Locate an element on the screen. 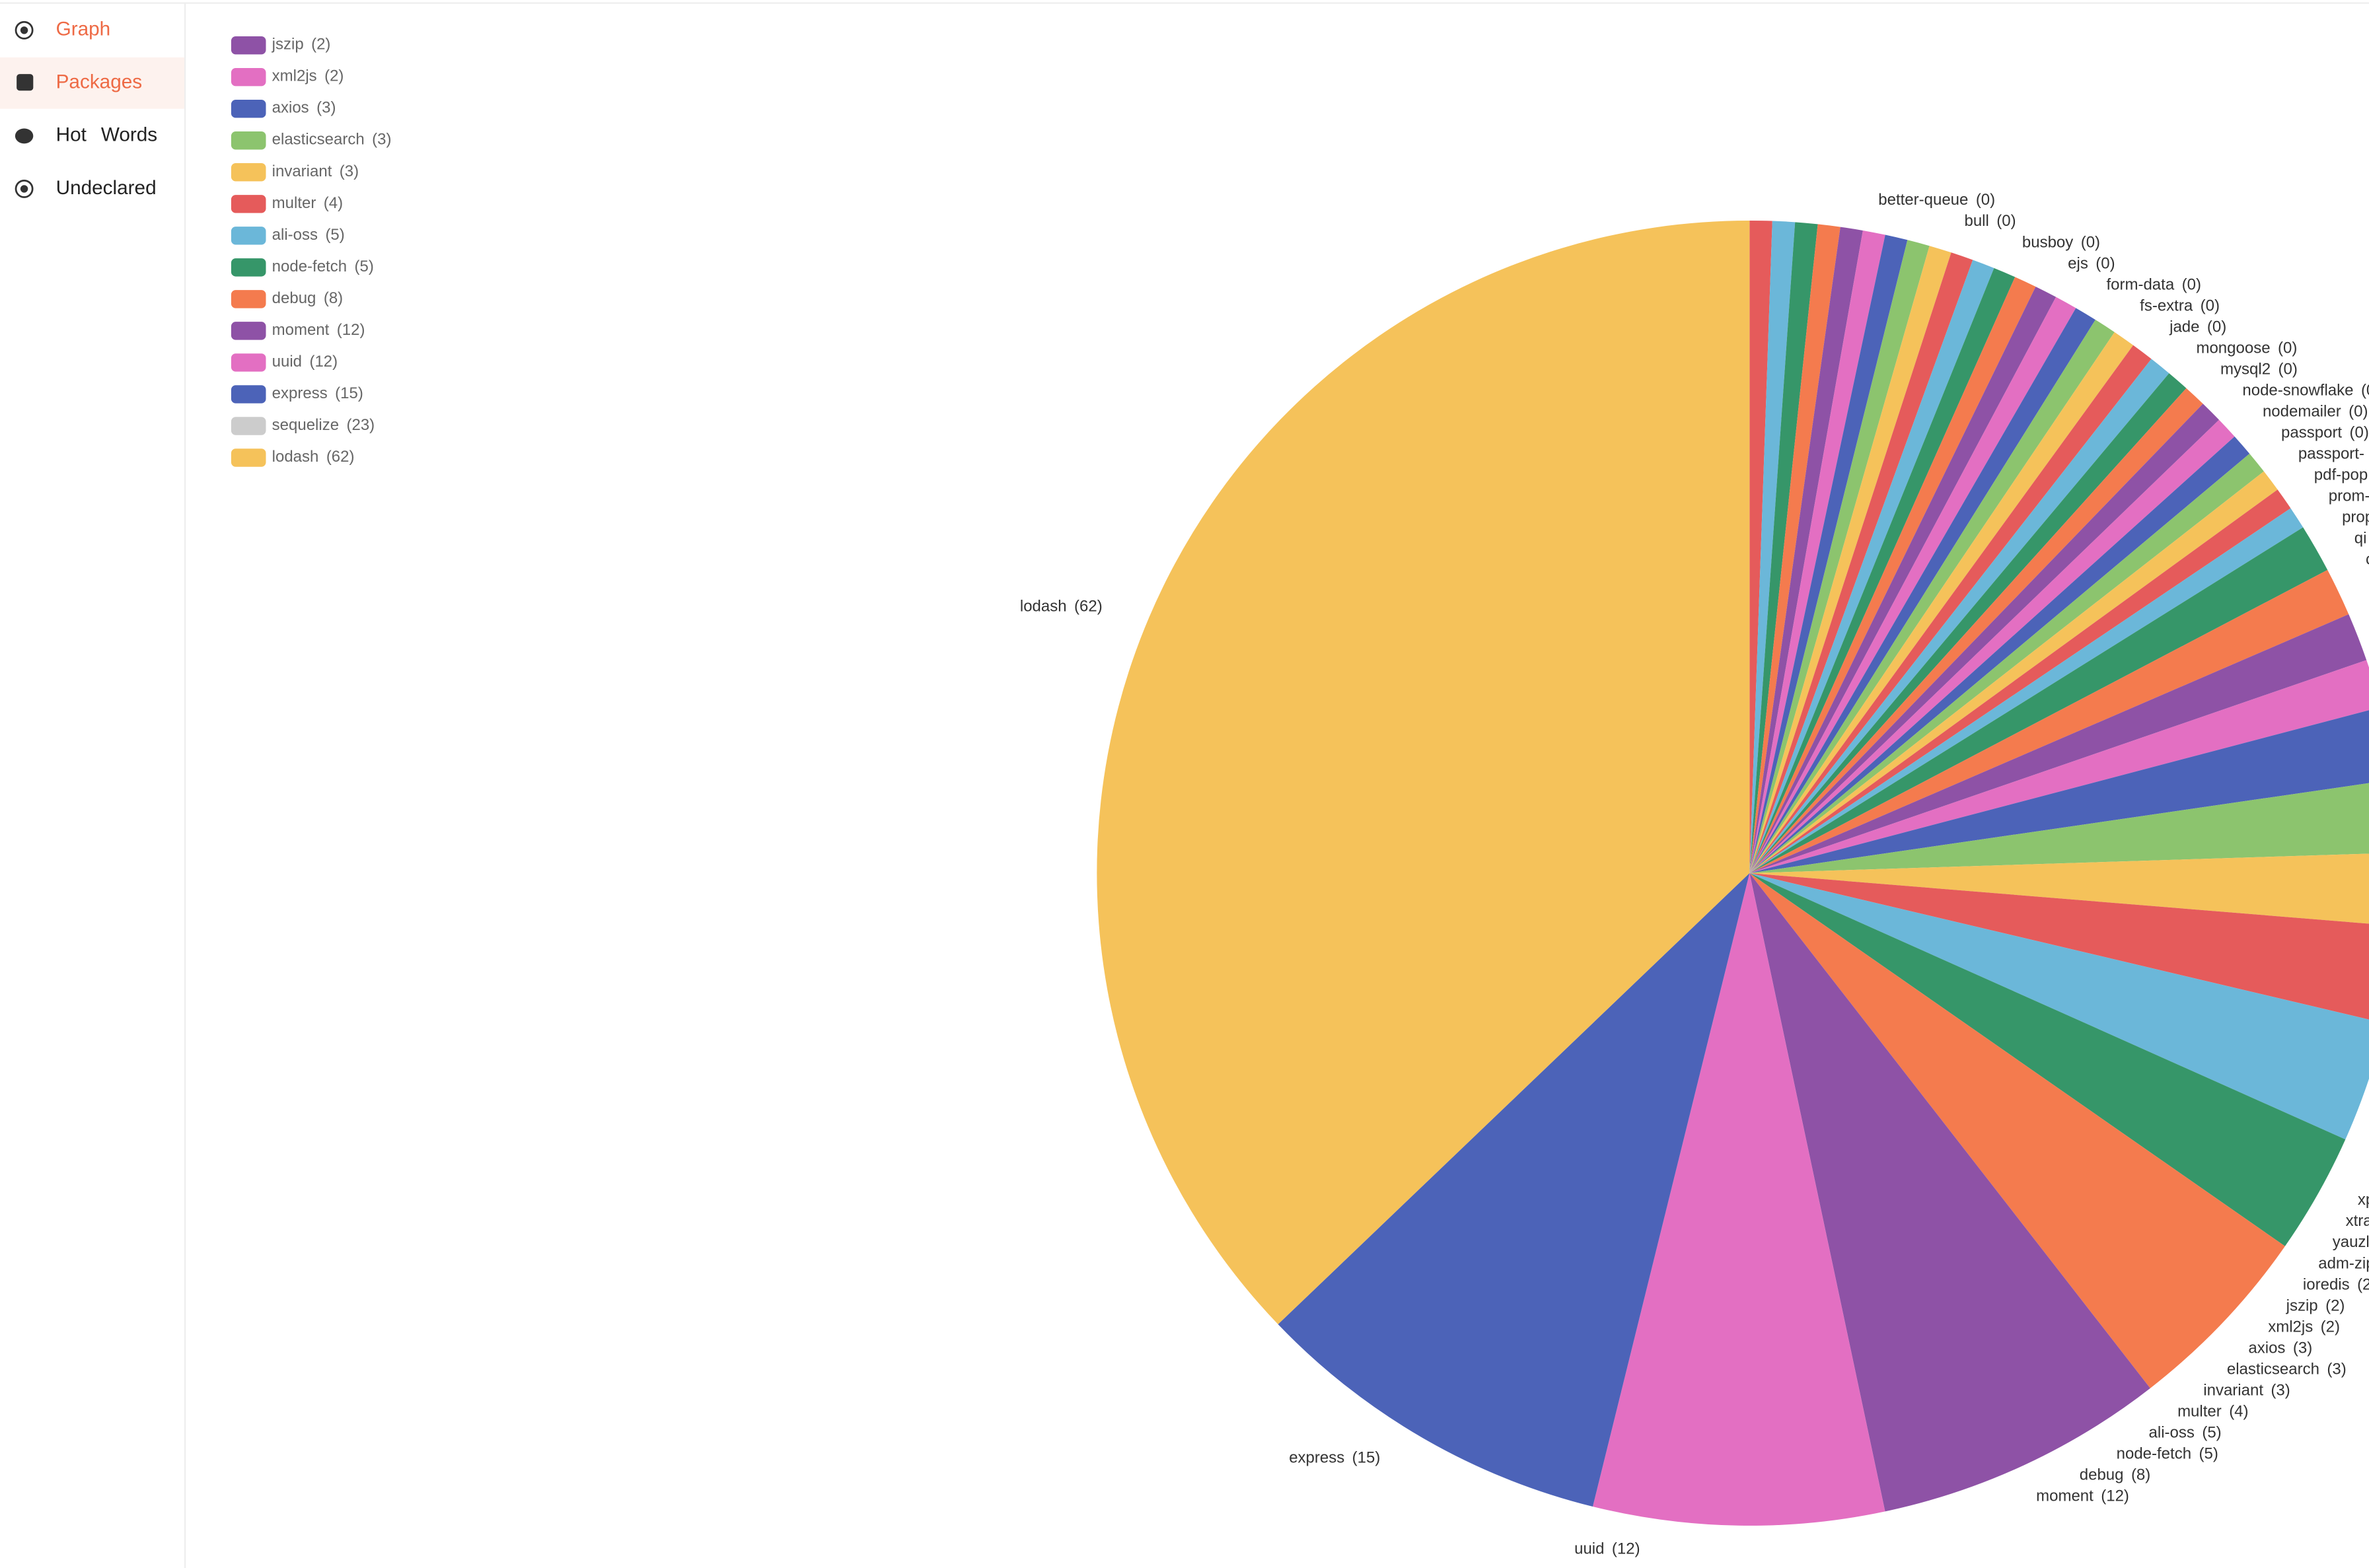 The image size is (2369, 1568). slice-label: jszip (2) is located at coordinates (2315, 1306).